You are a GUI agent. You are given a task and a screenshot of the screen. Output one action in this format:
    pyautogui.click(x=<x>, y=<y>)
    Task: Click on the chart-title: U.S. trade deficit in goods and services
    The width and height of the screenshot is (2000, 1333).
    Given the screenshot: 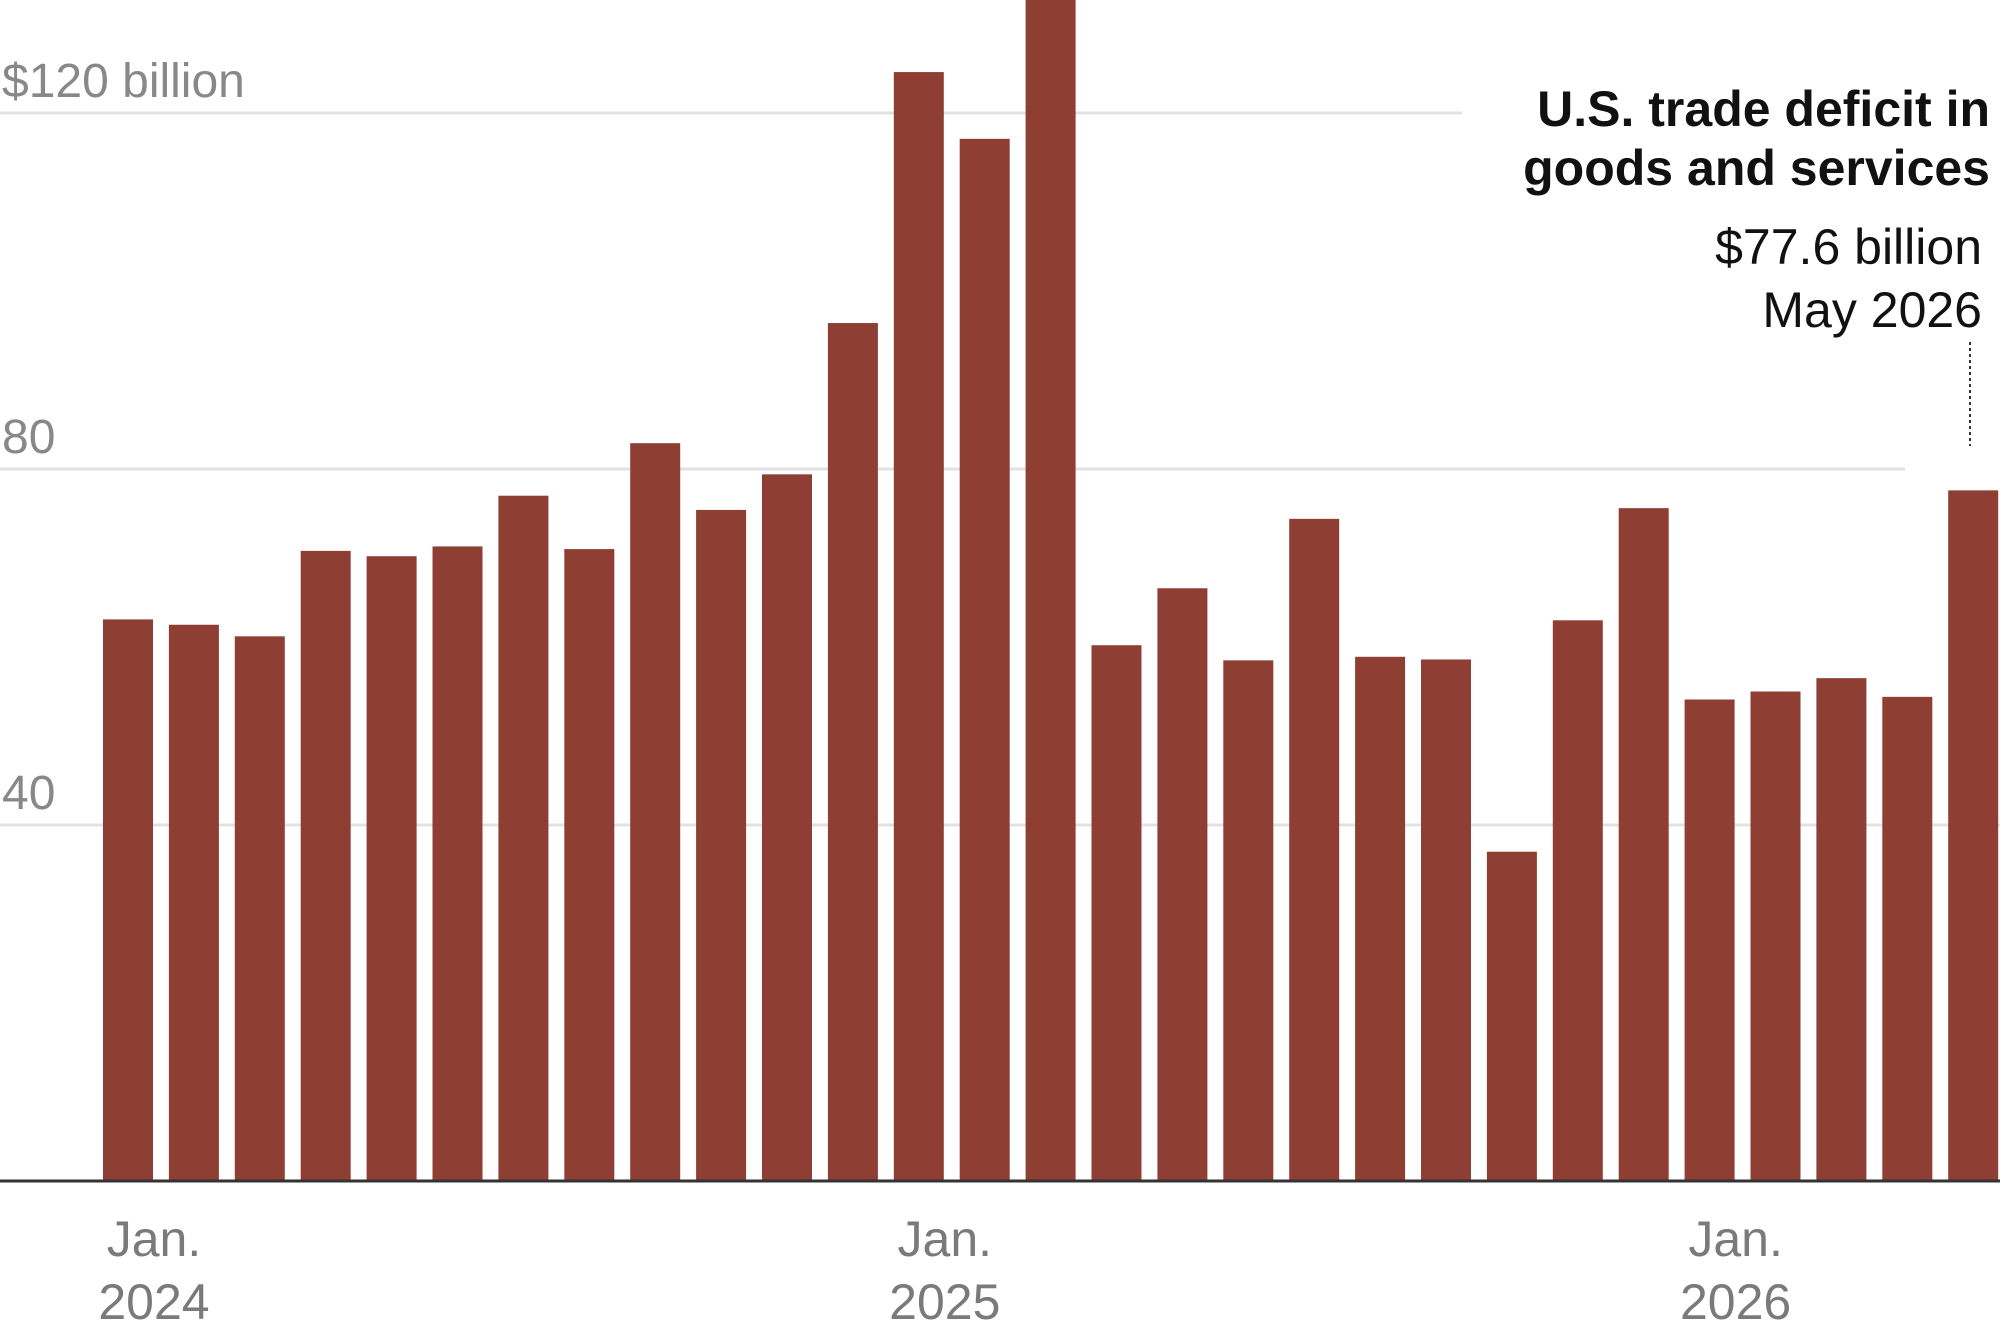 What is the action you would take?
    pyautogui.click(x=1756, y=138)
    